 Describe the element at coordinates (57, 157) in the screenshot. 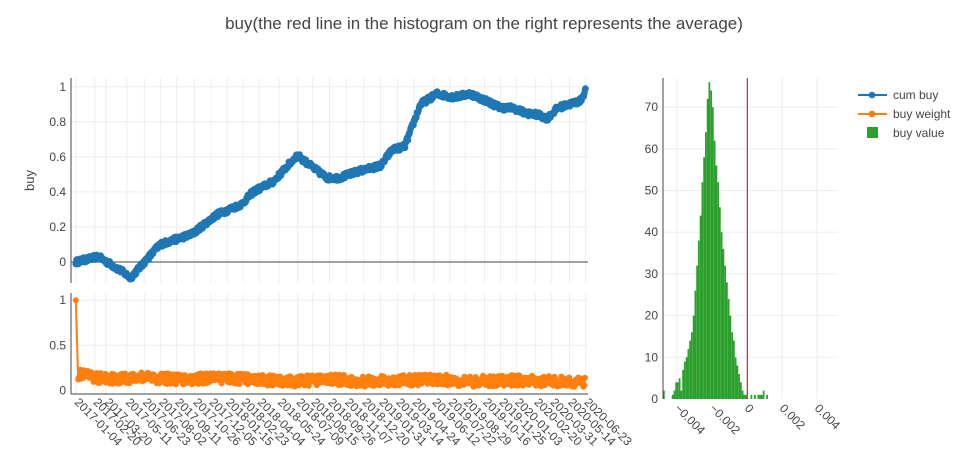

I see `y-tick-label: 0.6` at that location.